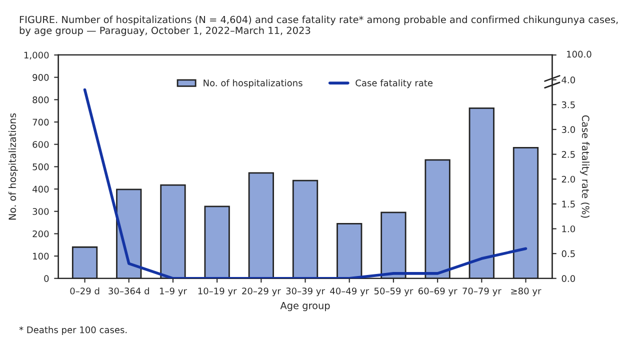 The width and height of the screenshot is (634, 348). What do you see at coordinates (394, 83) in the screenshot?
I see `legend-label: Case fatality rate` at bounding box center [394, 83].